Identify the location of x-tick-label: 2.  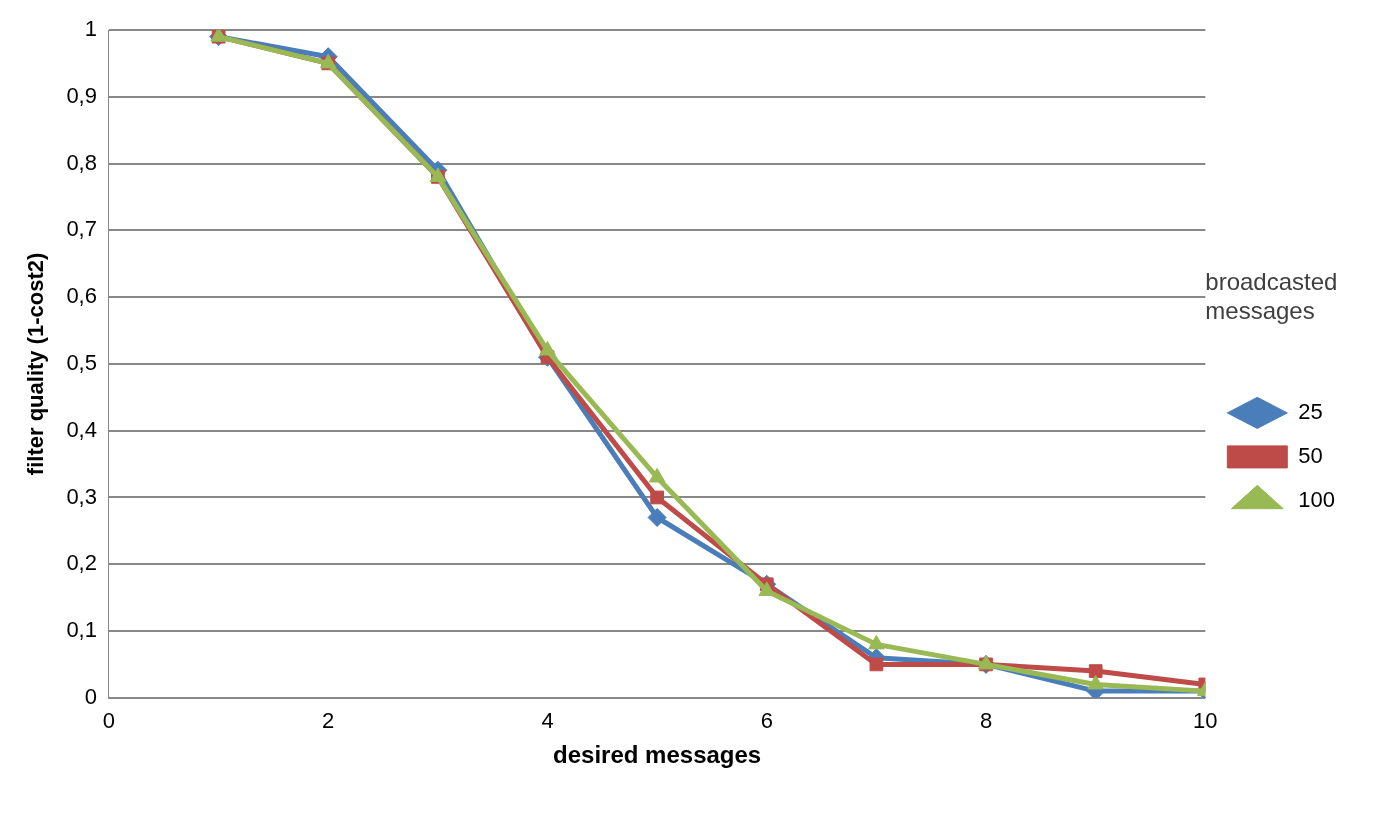
(328, 721).